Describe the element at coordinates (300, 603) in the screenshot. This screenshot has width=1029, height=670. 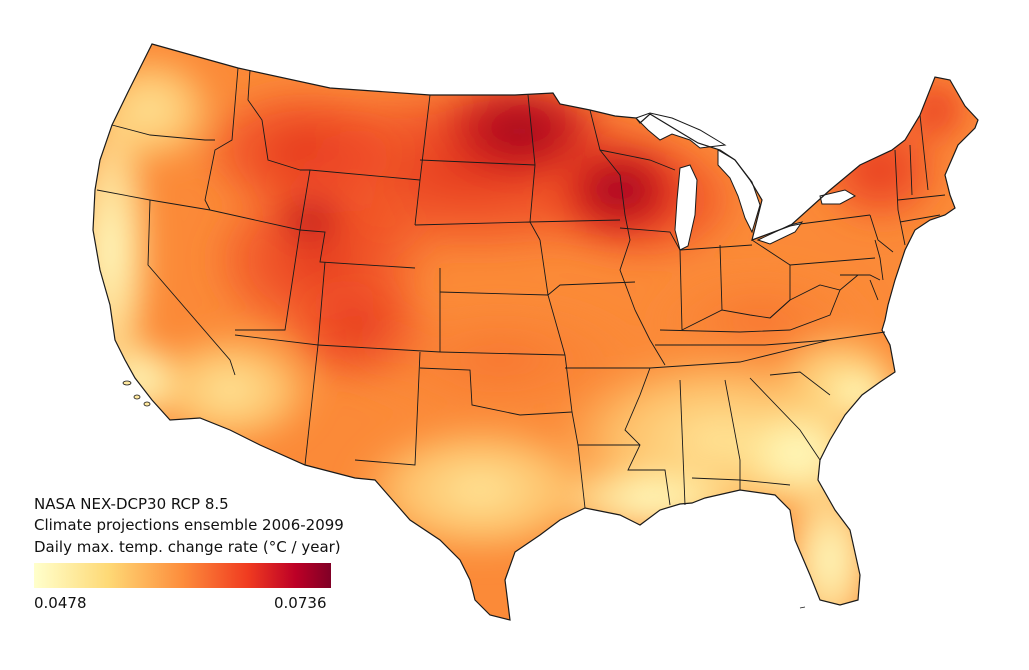
I see `legend-max-label: 0.0736` at that location.